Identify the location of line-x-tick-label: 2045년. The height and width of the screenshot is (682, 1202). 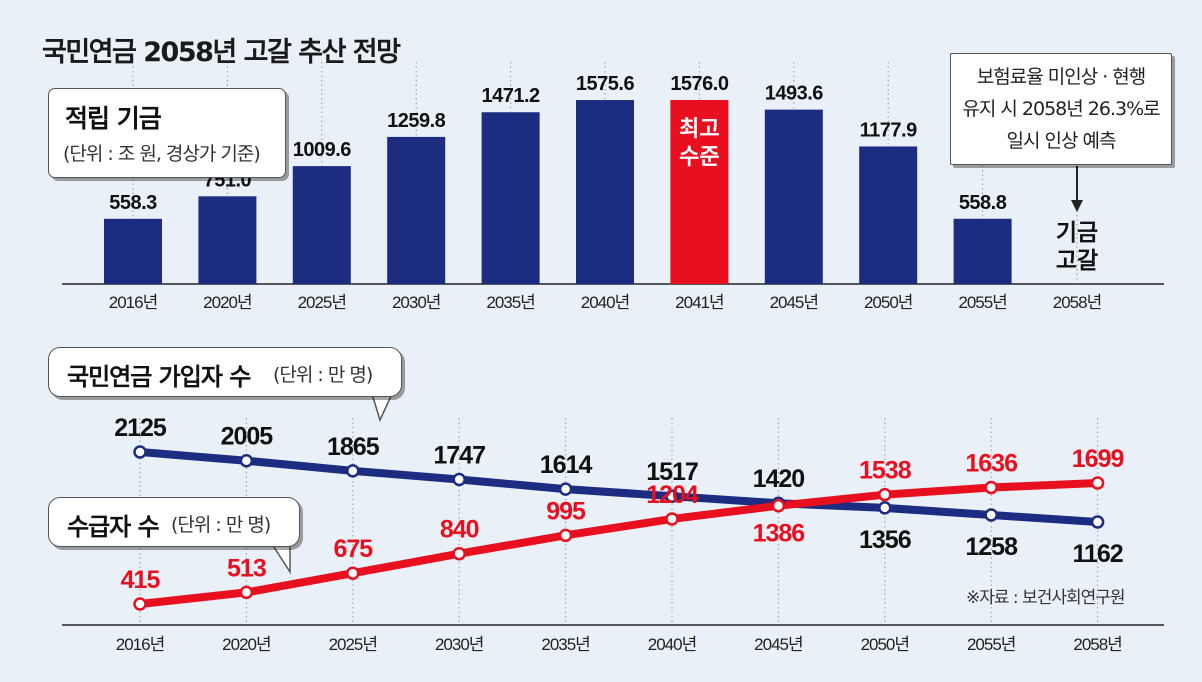
(778, 644).